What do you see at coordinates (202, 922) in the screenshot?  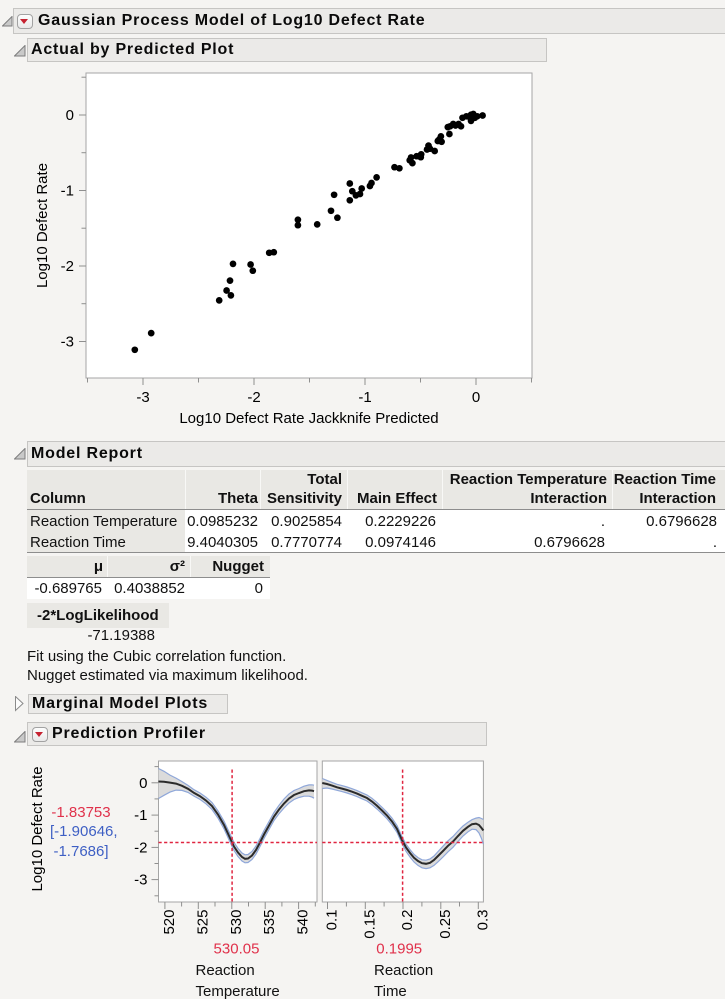 I see `svg-text: 525` at bounding box center [202, 922].